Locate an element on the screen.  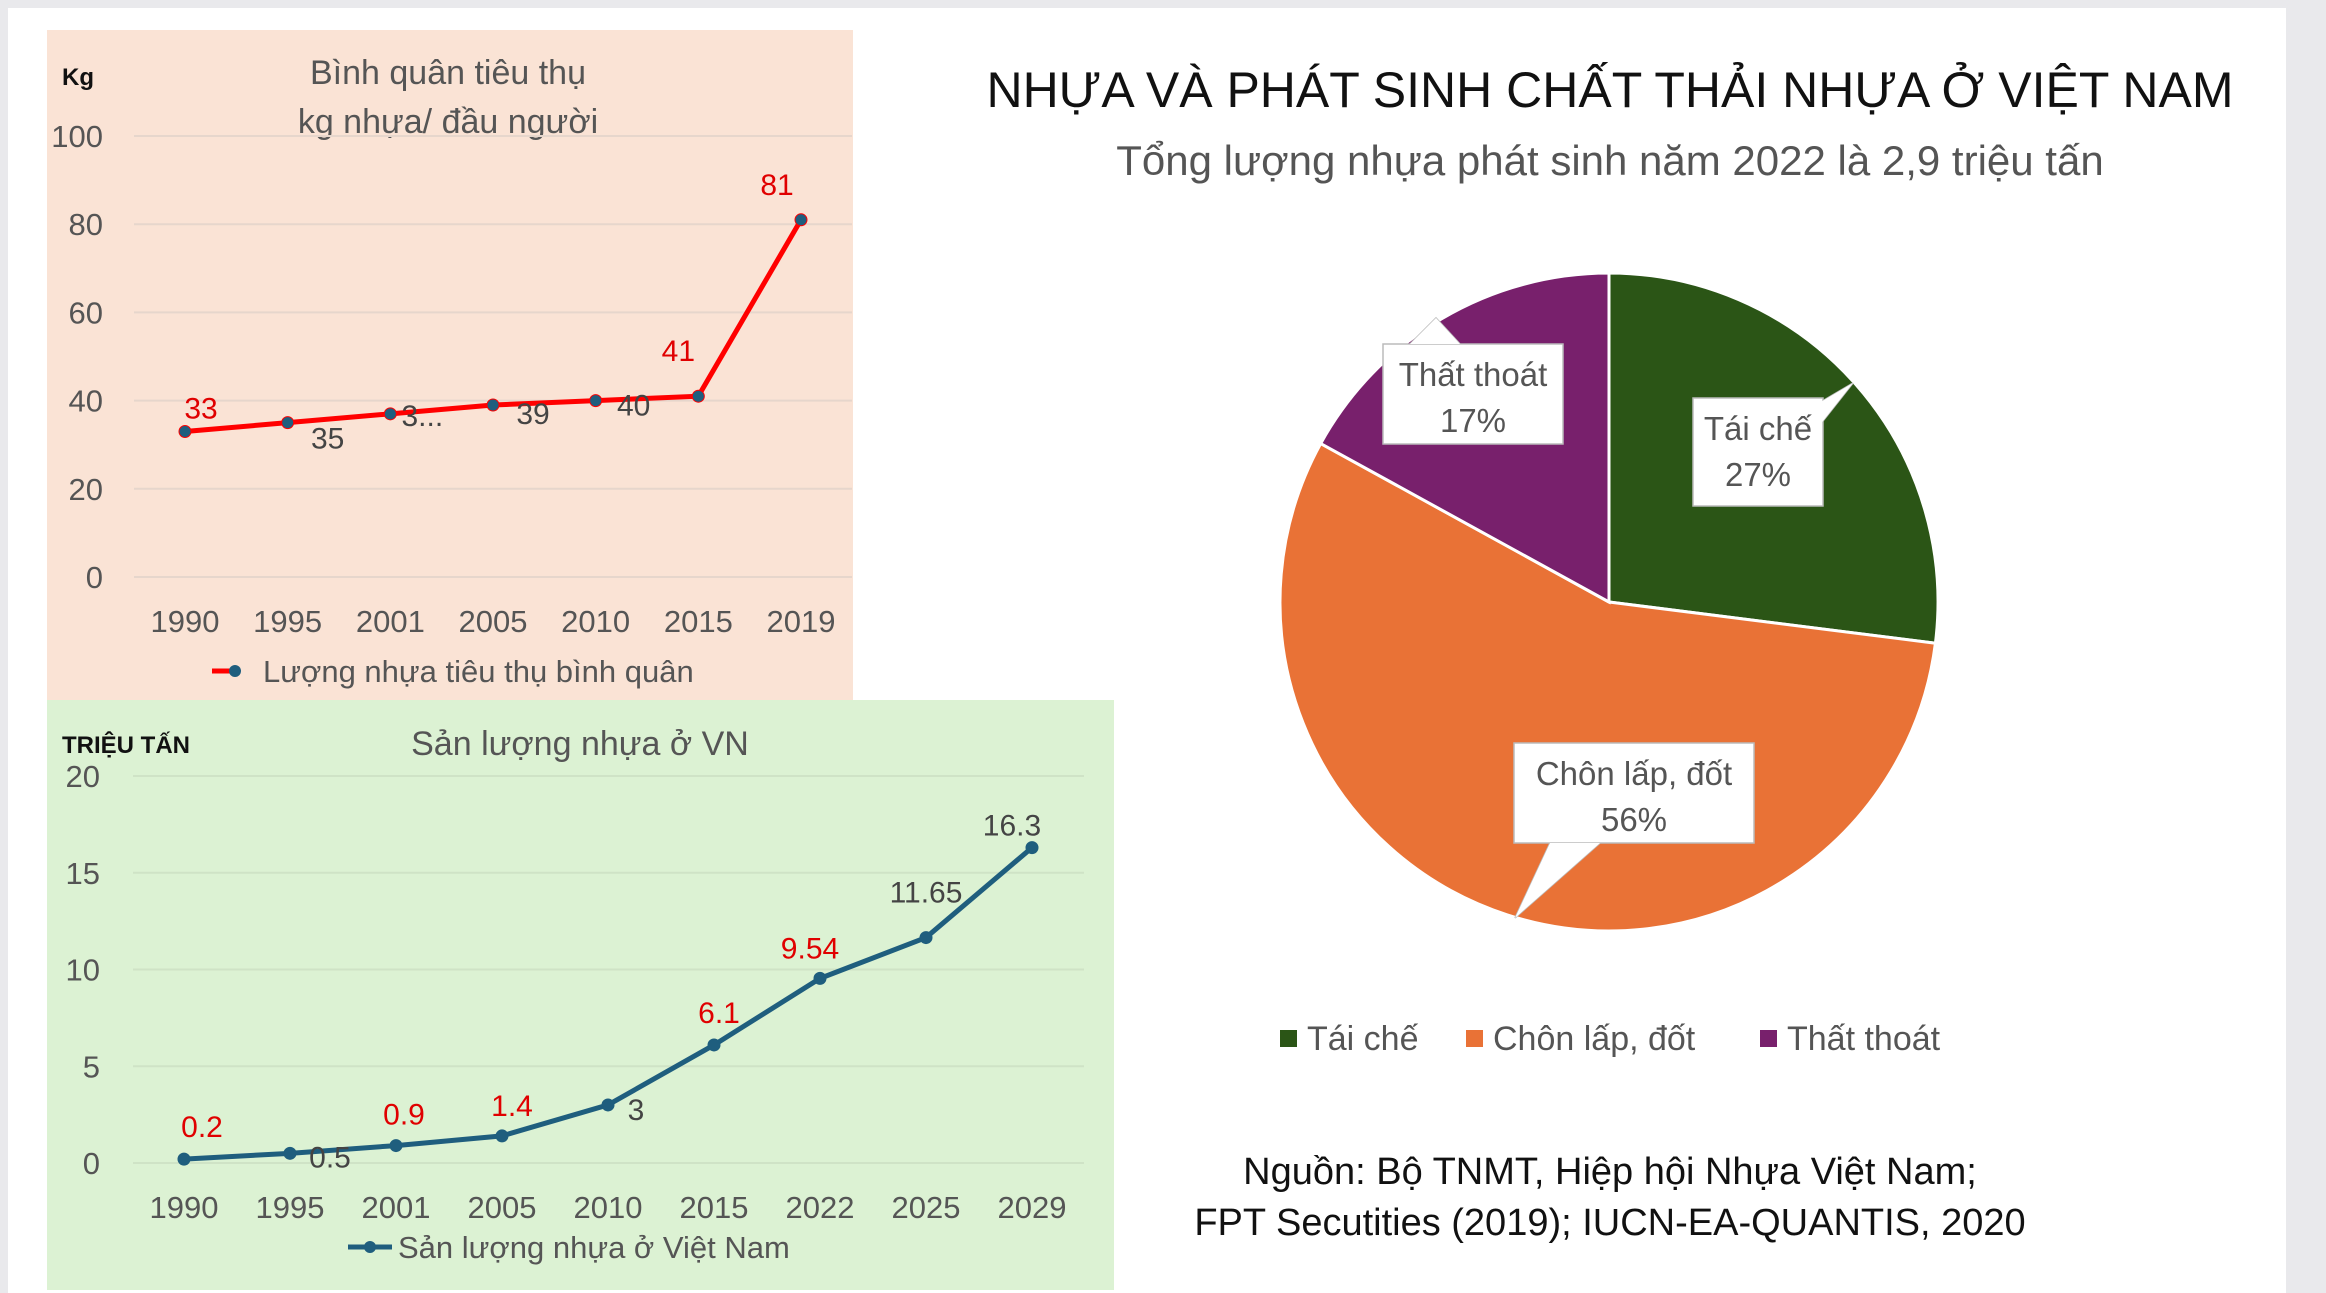
consumption-legend-marker is located at coordinates (235, 671).